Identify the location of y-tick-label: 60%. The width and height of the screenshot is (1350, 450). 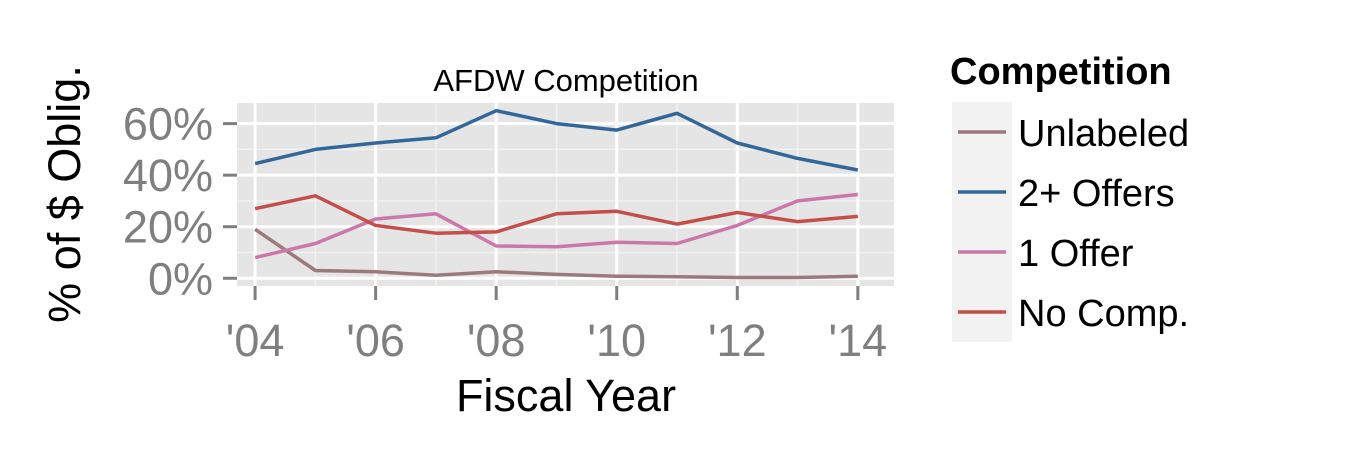
(168, 124).